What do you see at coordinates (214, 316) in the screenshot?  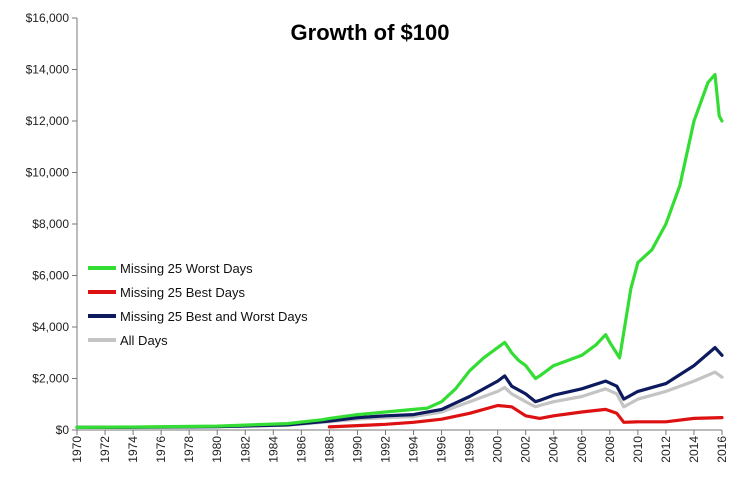 I see `legend-entry: Missing 25 Best and Worst Days` at bounding box center [214, 316].